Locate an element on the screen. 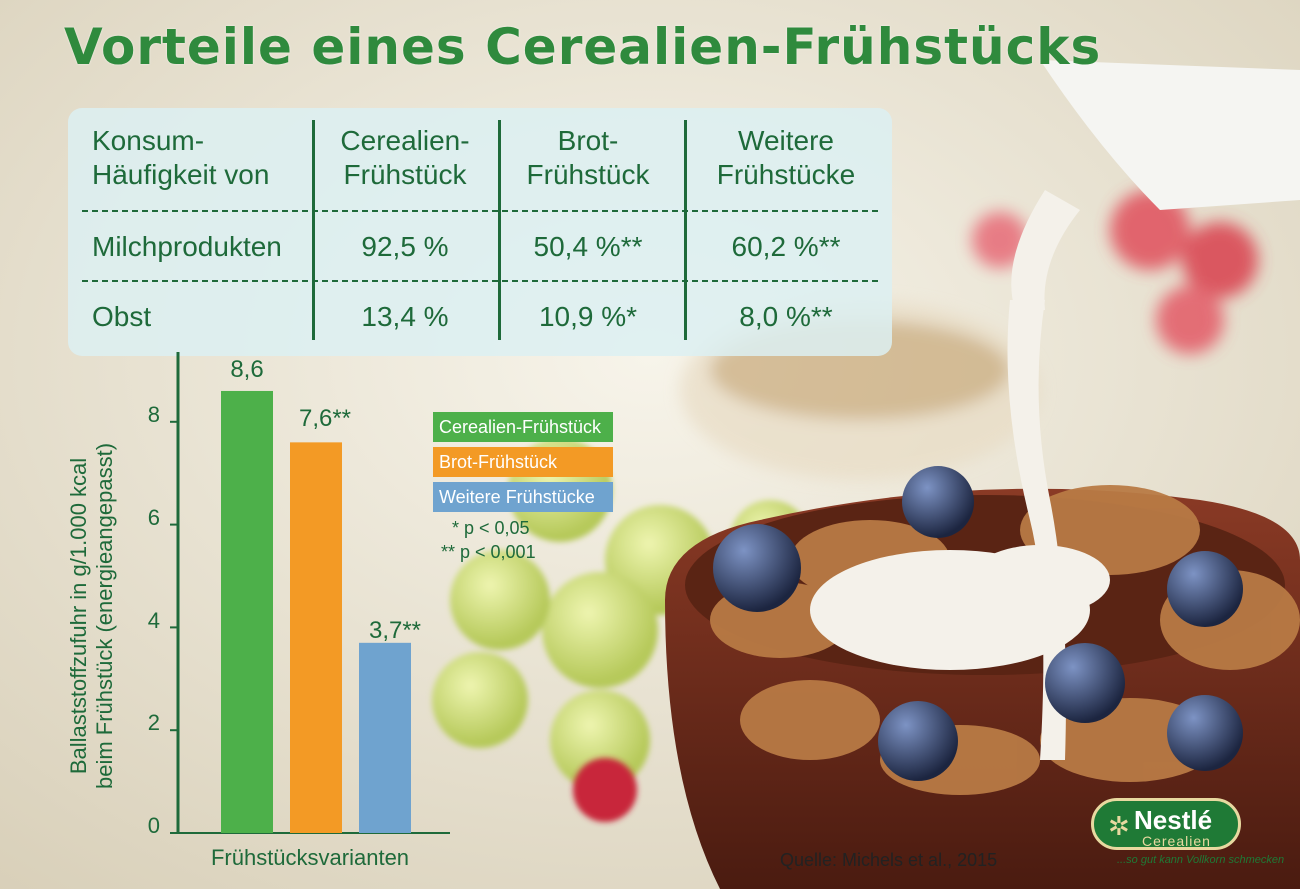  significance-note: ** p < 0,001 is located at coordinates (488, 552).